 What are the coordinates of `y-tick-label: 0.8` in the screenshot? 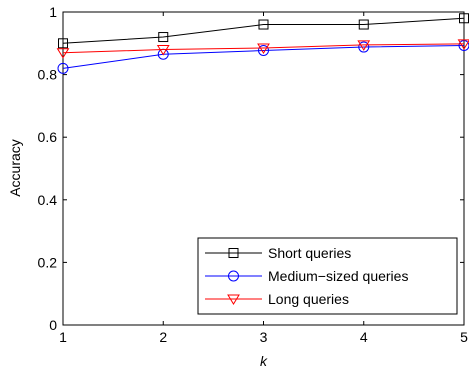 It's located at (48, 75).